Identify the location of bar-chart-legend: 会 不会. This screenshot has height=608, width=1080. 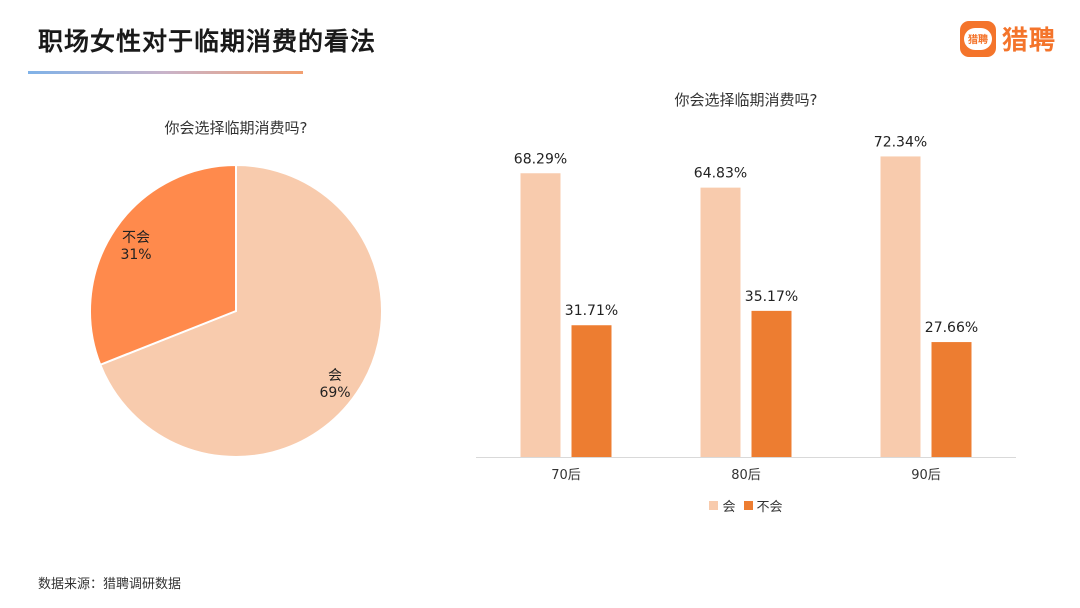
(746, 505).